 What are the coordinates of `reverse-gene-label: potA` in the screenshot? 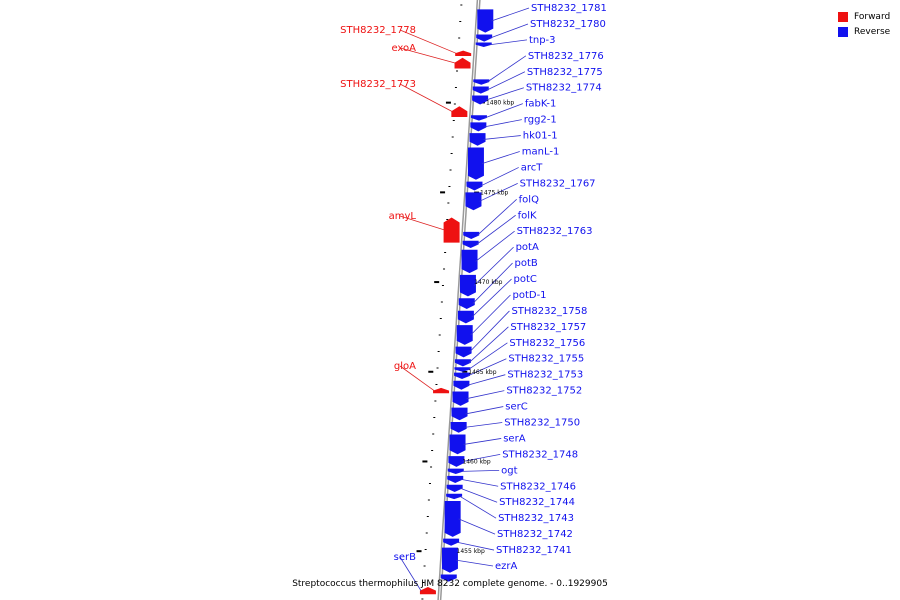 It's located at (527, 247).